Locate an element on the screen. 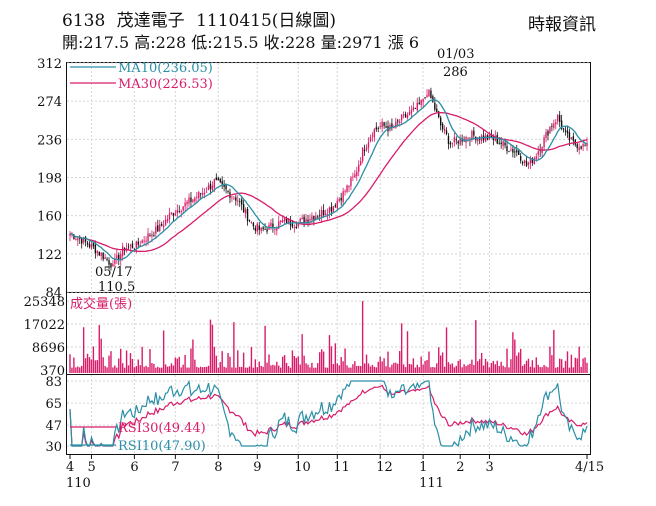 This screenshot has height=506, width=656. rsi10-legend: RSI10(47.90) is located at coordinates (162, 446).